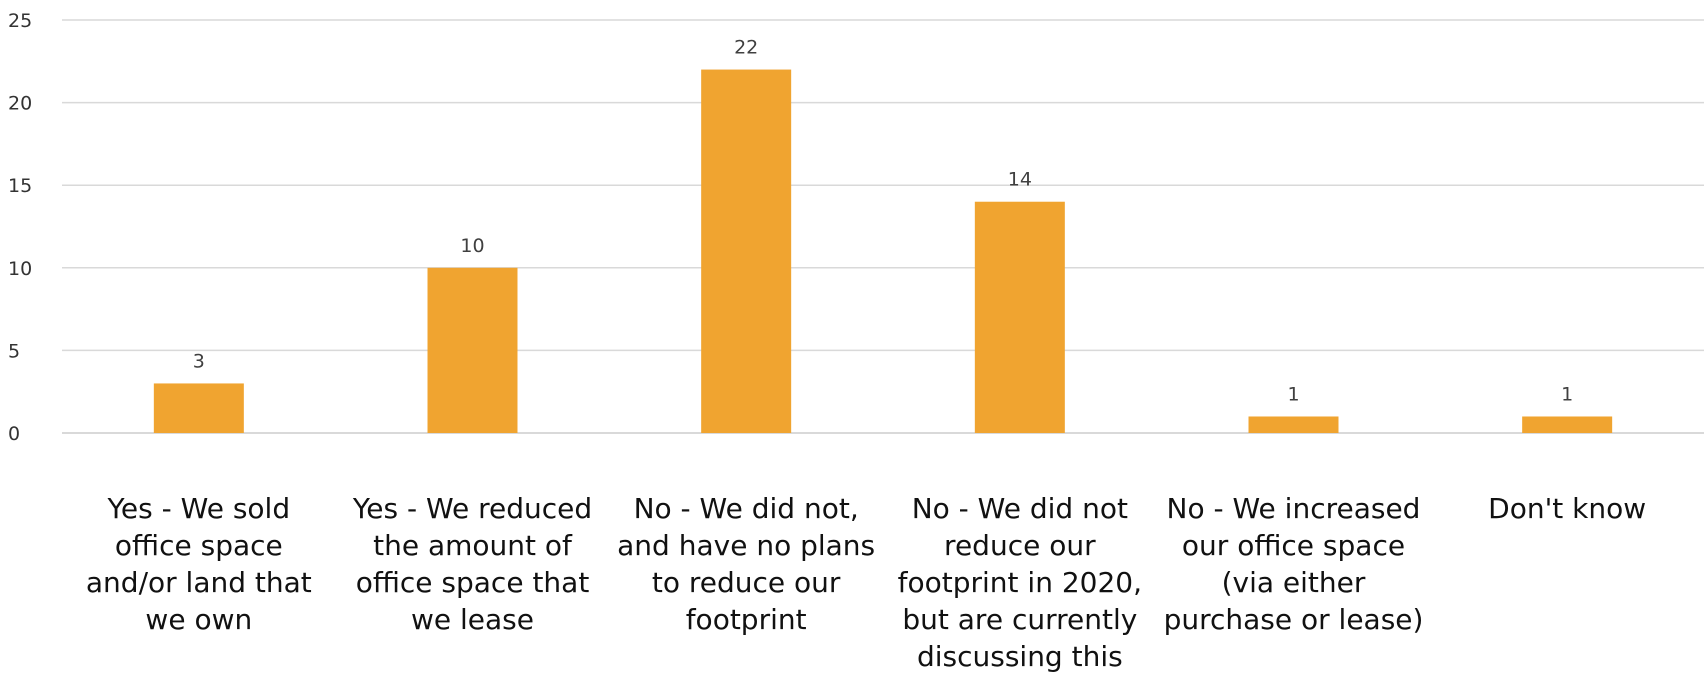 The image size is (1704, 677). I want to click on y-tick-label: 15, so click(20, 186).